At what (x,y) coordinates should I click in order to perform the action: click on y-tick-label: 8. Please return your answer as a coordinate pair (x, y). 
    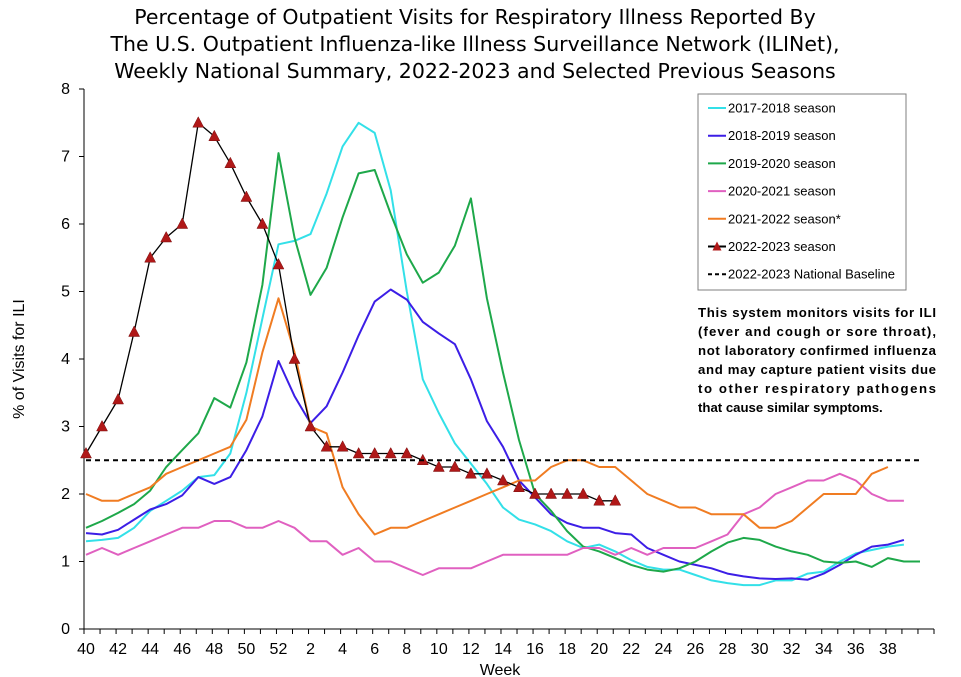
    Looking at the image, I should click on (65, 89).